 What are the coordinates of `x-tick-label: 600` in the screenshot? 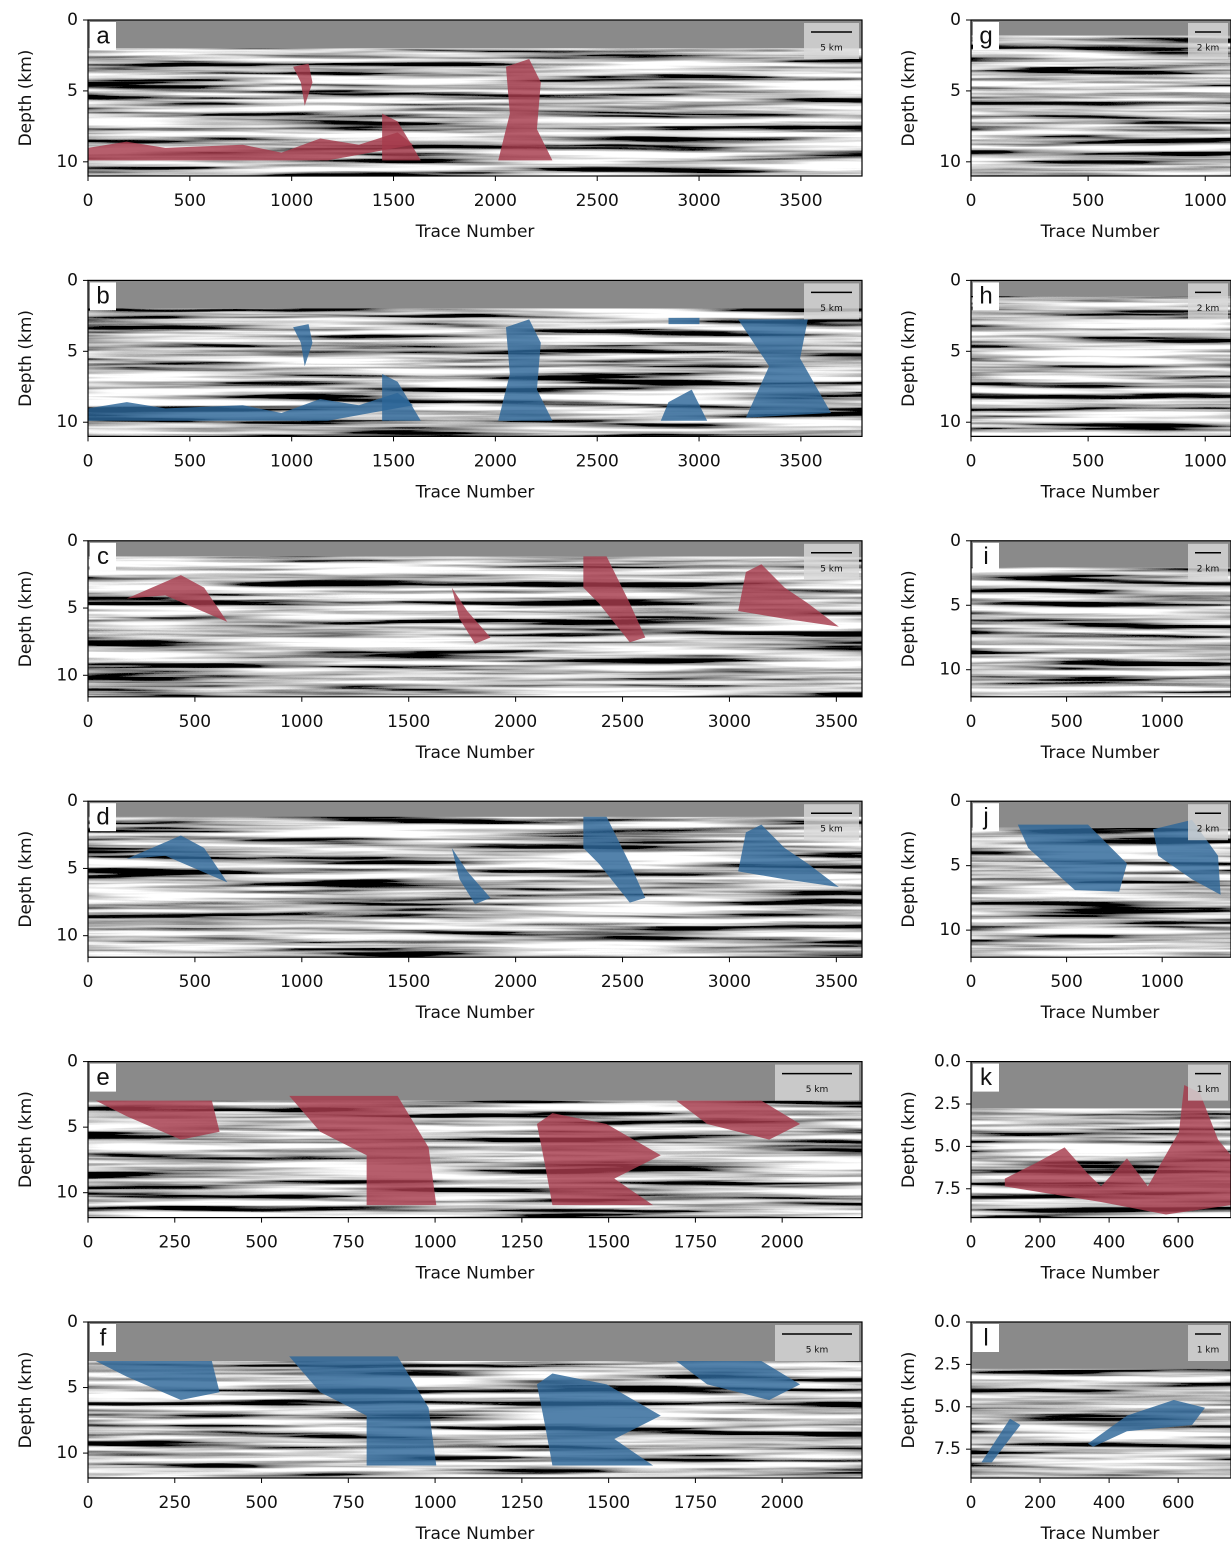 It's located at (1178, 1503).